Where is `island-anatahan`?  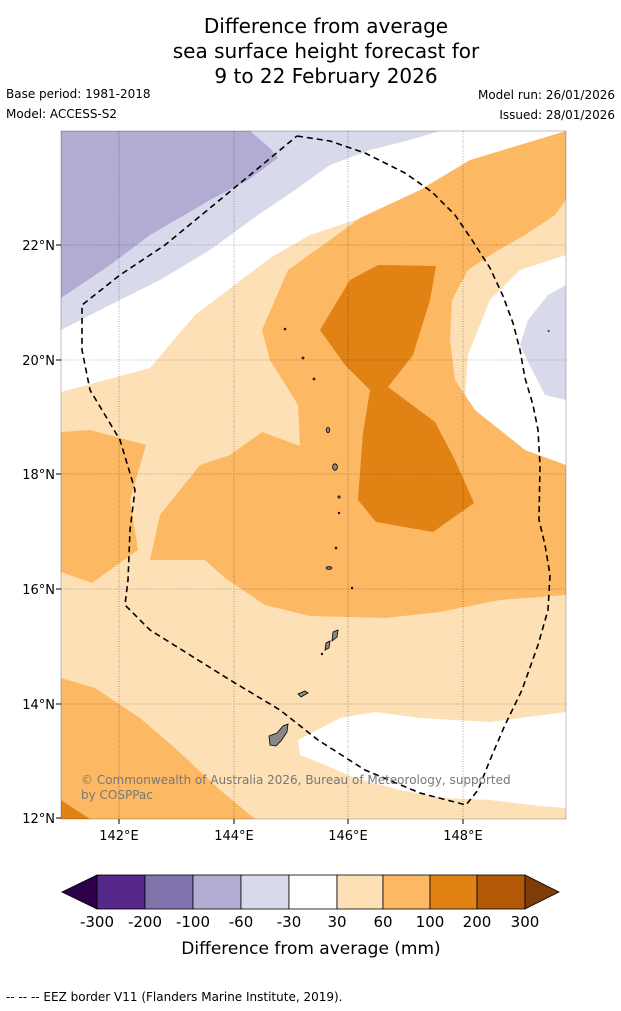 island-anatahan is located at coordinates (329, 568).